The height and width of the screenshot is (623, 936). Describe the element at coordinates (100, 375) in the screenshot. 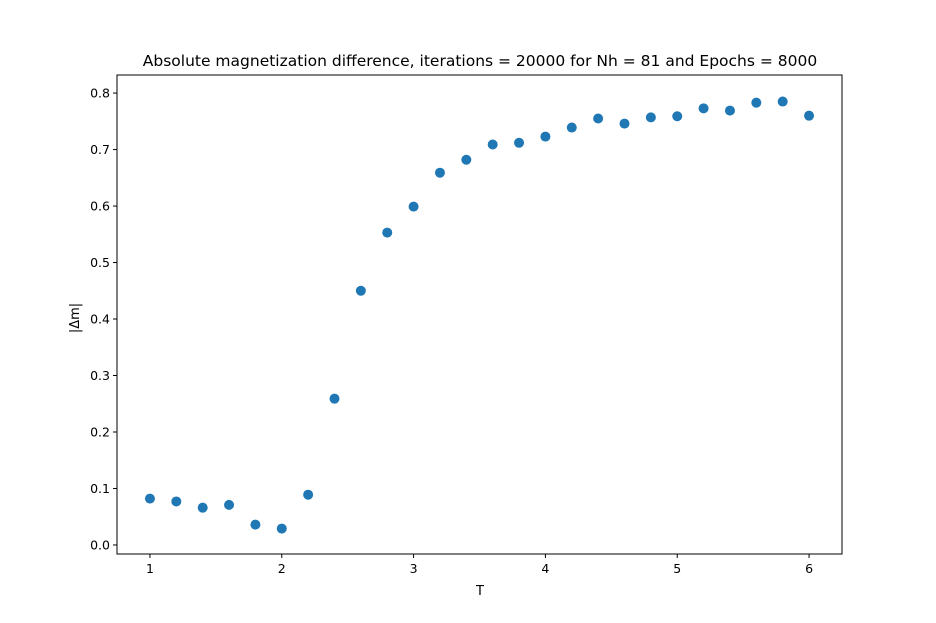

I see `y-tick-label: 0.3` at that location.